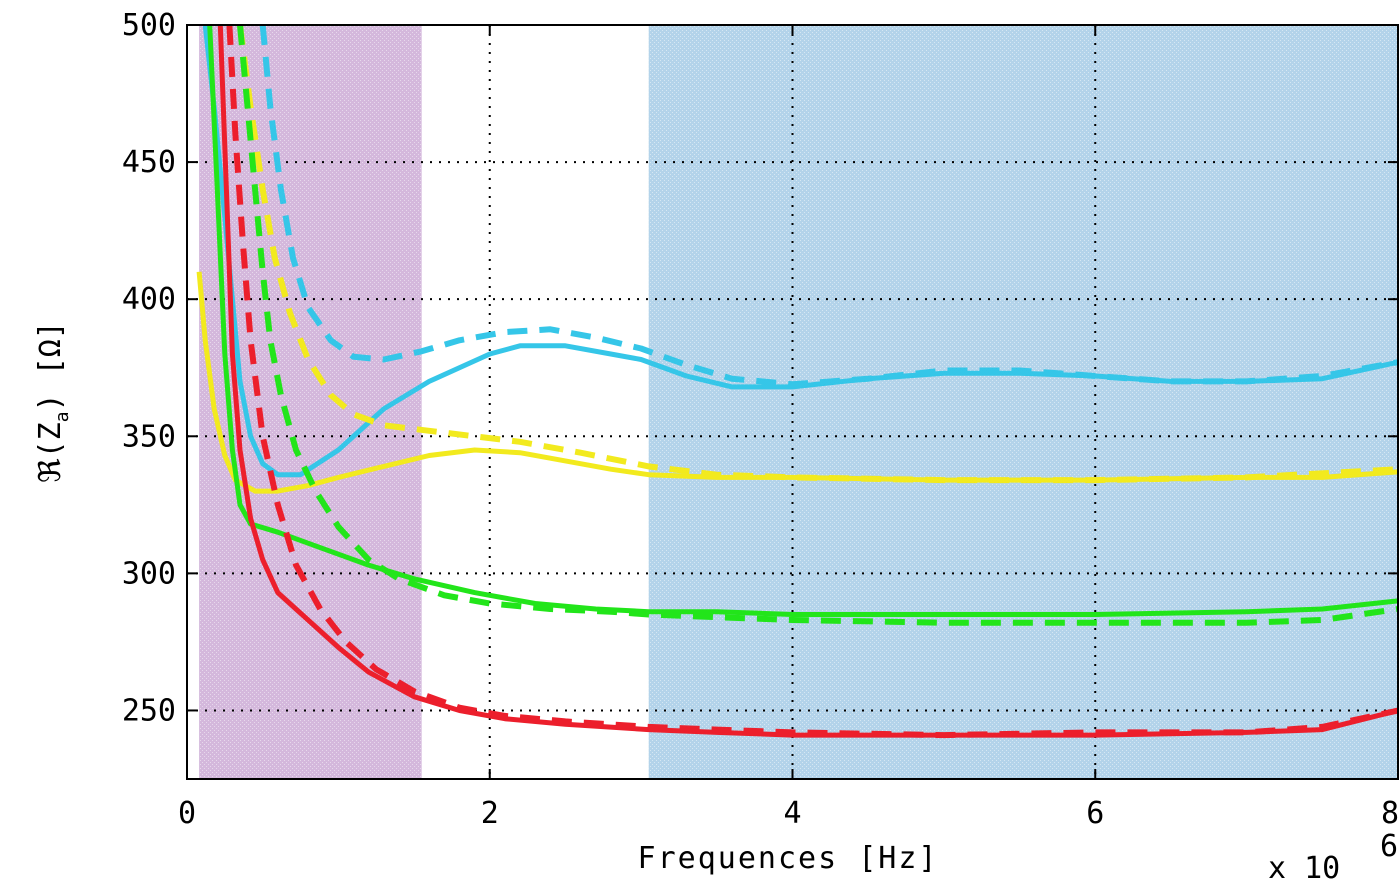  Describe the element at coordinates (1095, 813) in the screenshot. I see `x-tick-label-3: 6` at that location.